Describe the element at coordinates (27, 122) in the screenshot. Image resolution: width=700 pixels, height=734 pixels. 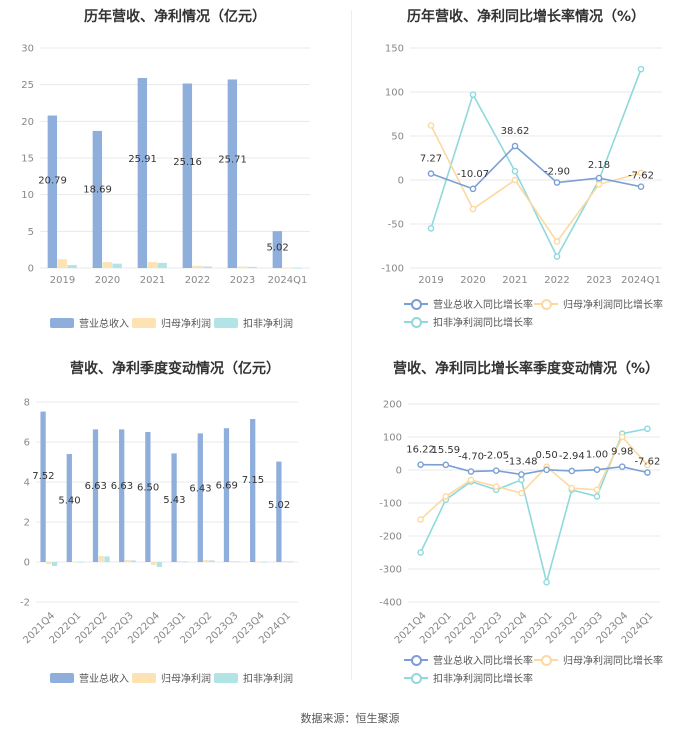
I see `y-tick-label: 20` at that location.